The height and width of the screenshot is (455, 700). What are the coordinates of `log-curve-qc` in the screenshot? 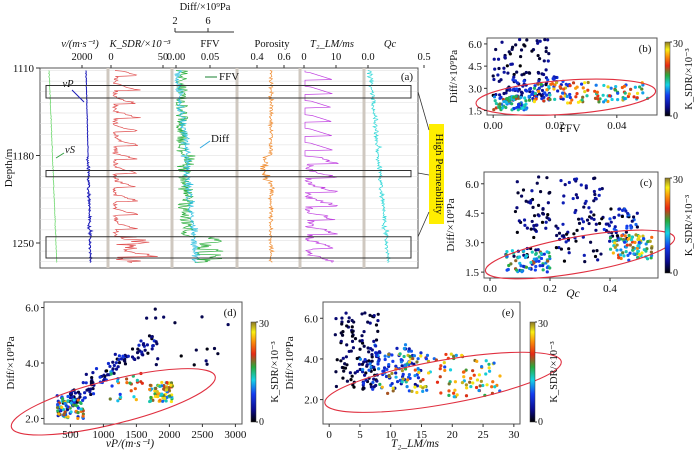 It's located at (379, 166).